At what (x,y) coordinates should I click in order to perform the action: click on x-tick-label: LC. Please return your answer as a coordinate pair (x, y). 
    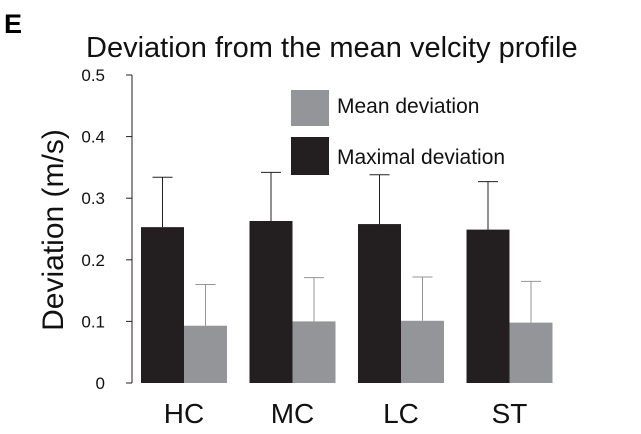
    Looking at the image, I should click on (401, 413).